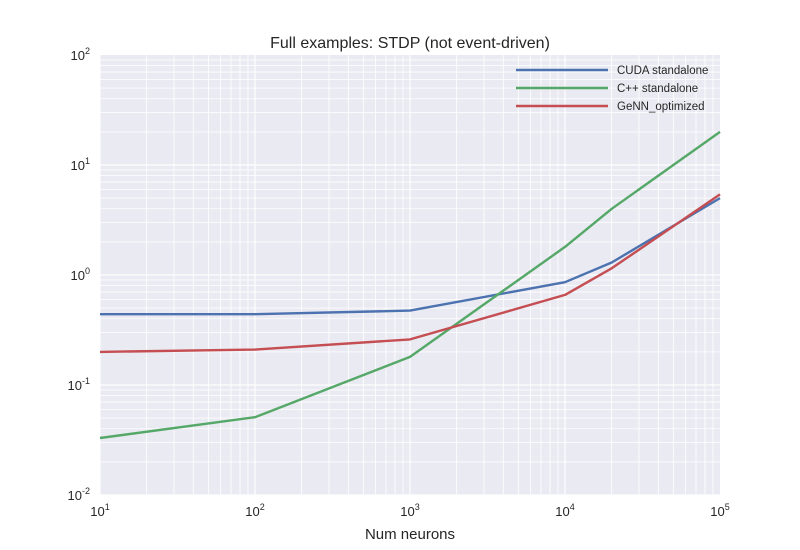  What do you see at coordinates (99, 510) in the screenshot?
I see `x-tick-label: 10¹` at bounding box center [99, 510].